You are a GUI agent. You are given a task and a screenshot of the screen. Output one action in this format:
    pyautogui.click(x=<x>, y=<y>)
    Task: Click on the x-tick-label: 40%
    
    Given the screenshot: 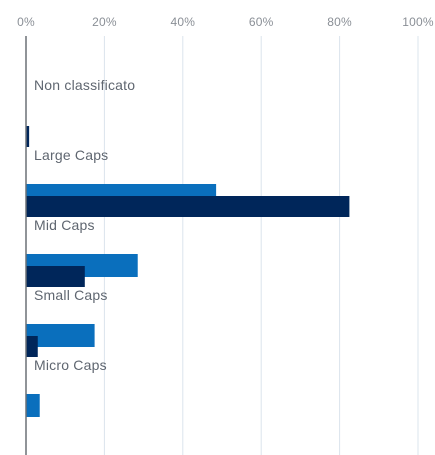 What is the action you would take?
    pyautogui.click(x=182, y=22)
    